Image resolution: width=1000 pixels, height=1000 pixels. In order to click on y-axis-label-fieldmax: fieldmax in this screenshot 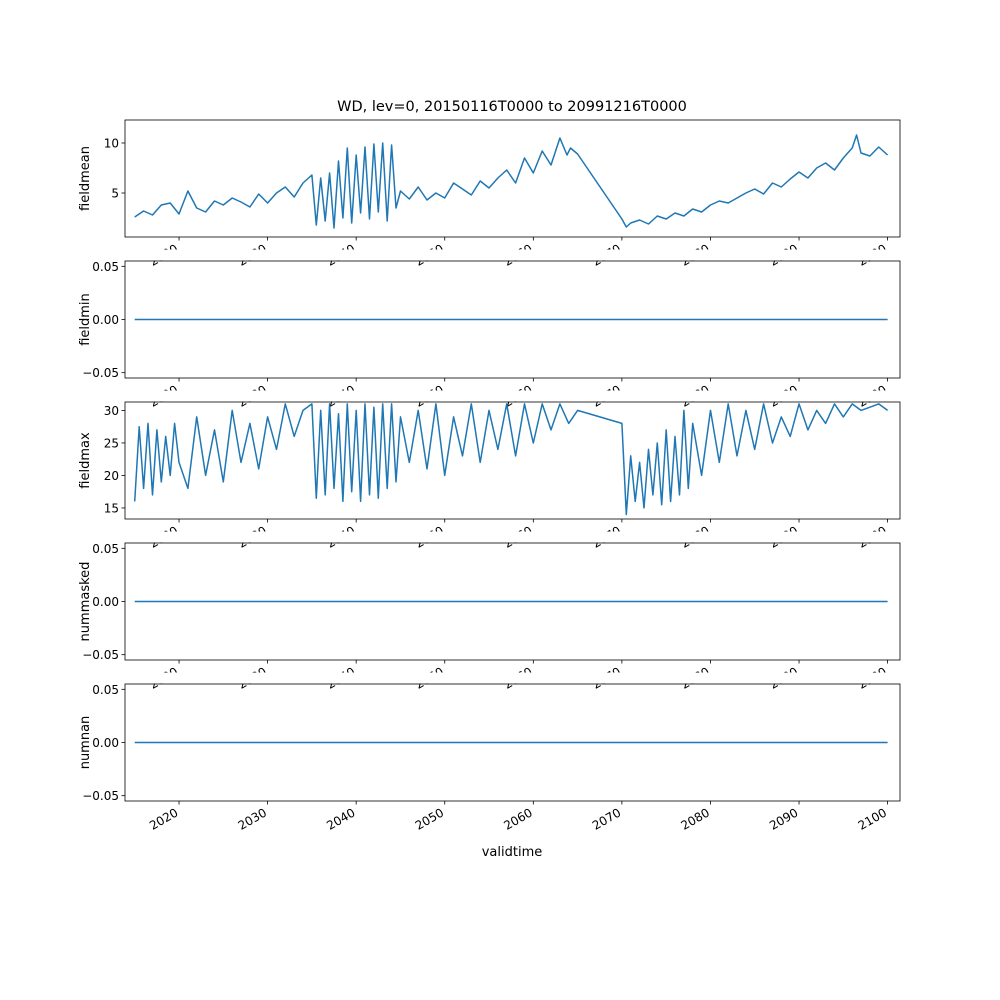, I will do `click(85, 460)`.